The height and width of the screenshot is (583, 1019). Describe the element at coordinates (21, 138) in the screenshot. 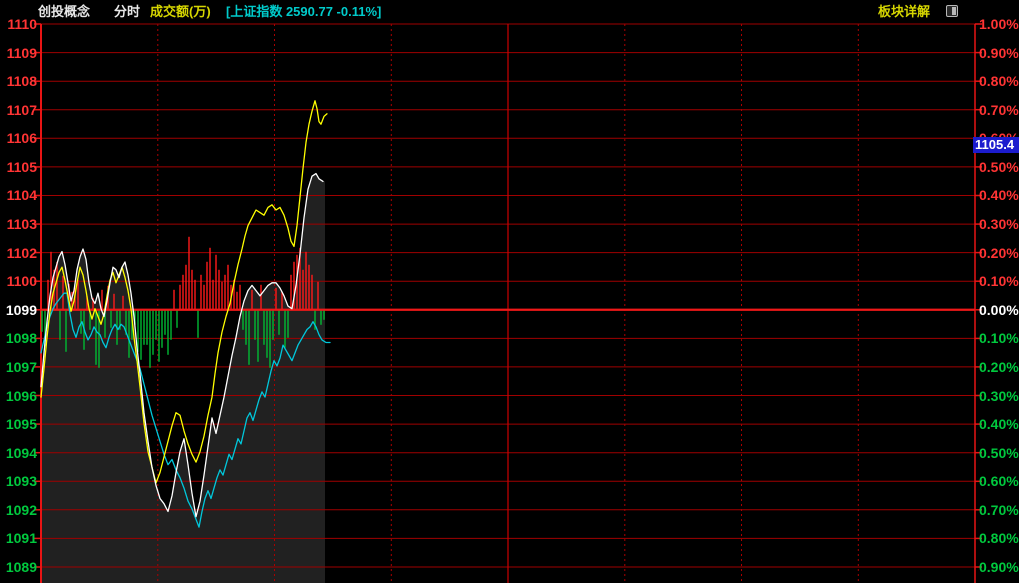

I see `price-axis-label: 1106` at that location.